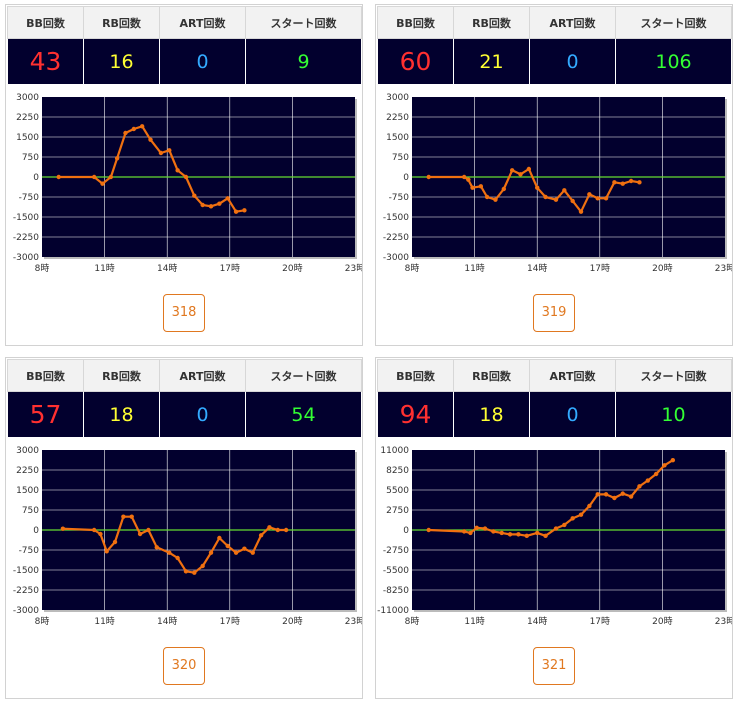 The width and height of the screenshot is (739, 705). Describe the element at coordinates (396, 238) in the screenshot. I see `y-tick-label: -2250` at that location.